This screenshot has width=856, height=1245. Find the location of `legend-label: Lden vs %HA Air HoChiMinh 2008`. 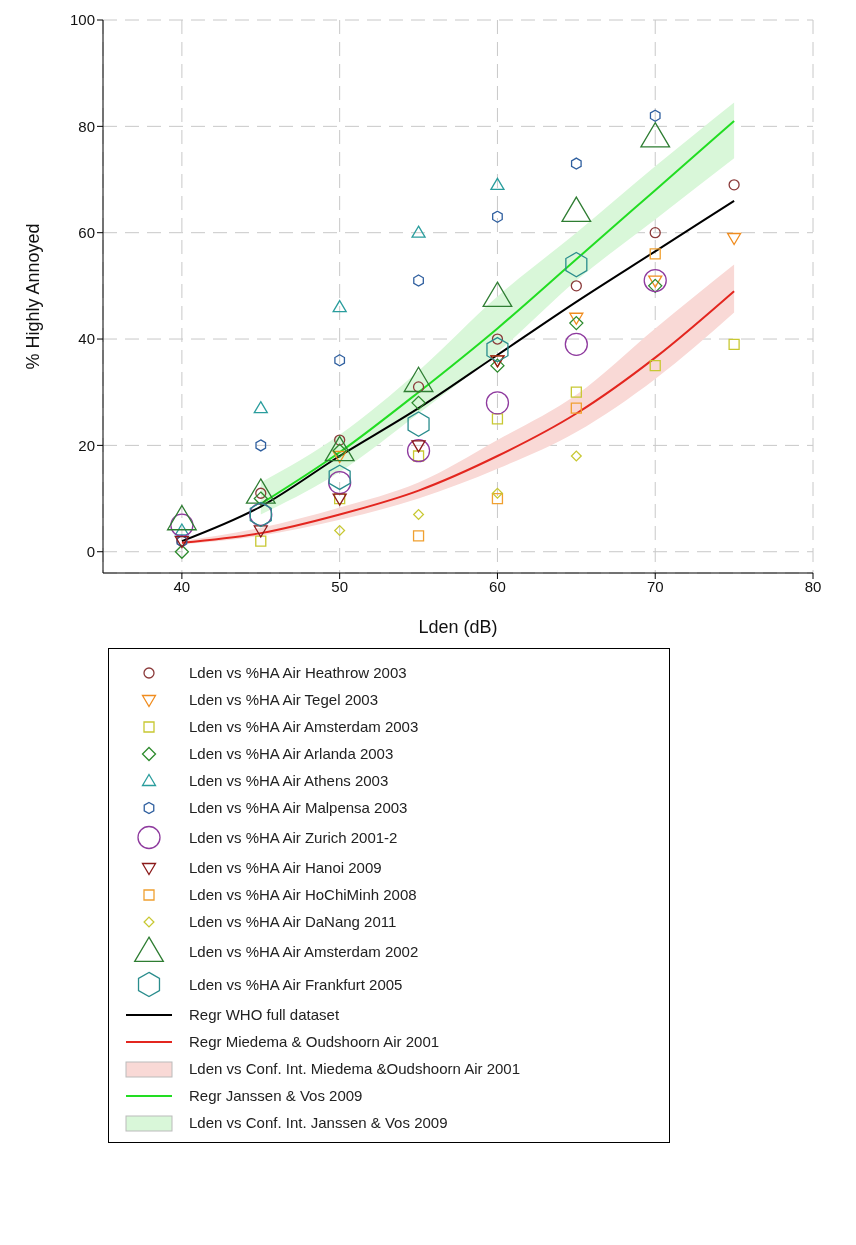

legend-label: Lden vs %HA Air HoChiMinh 2008 is located at coordinates (303, 894).